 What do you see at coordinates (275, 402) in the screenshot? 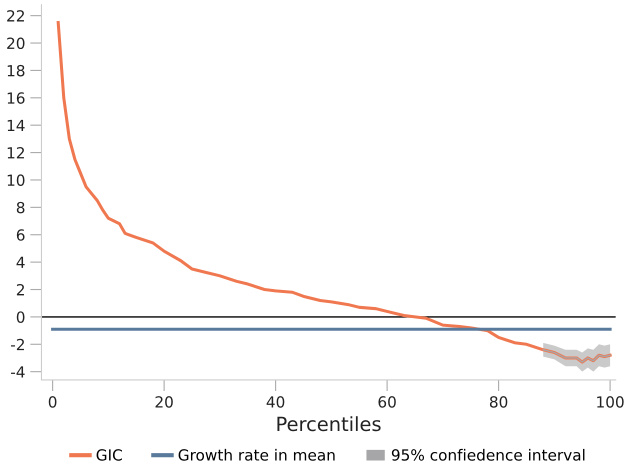
I see `x-tick-label: 40` at bounding box center [275, 402].